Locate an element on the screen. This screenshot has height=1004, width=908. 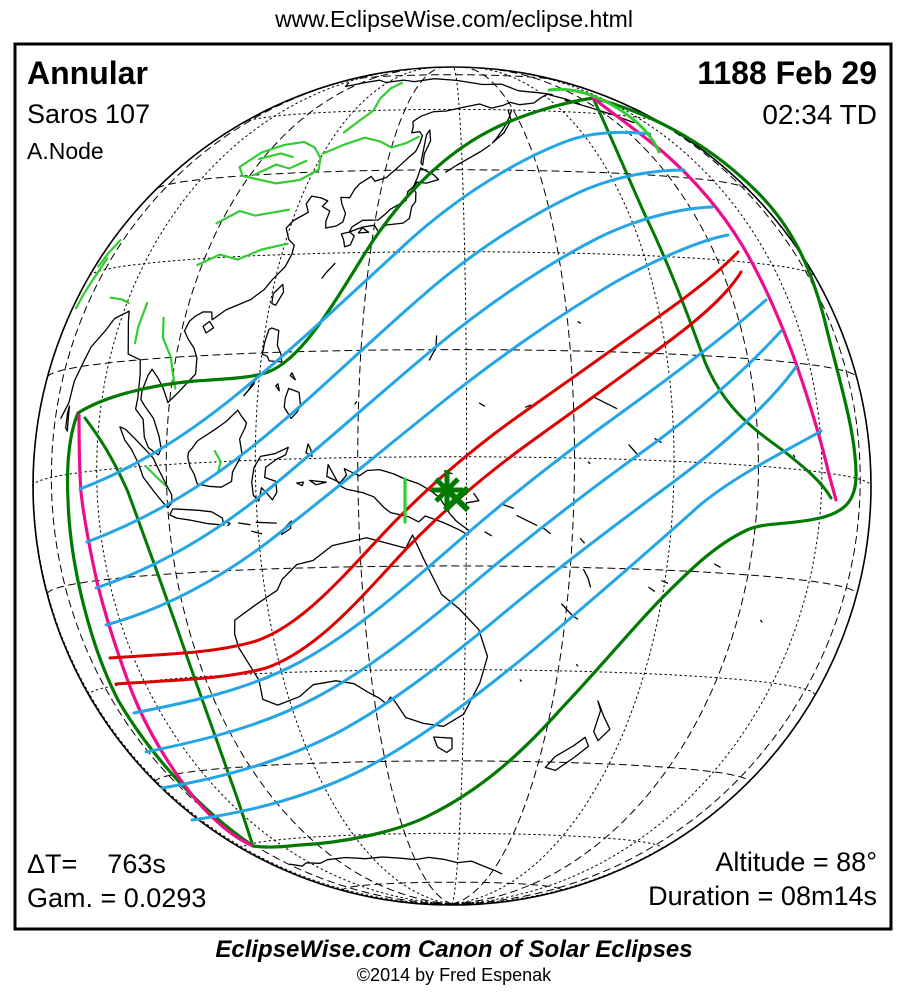
rise-set-curve-east is located at coordinates (712, 298).